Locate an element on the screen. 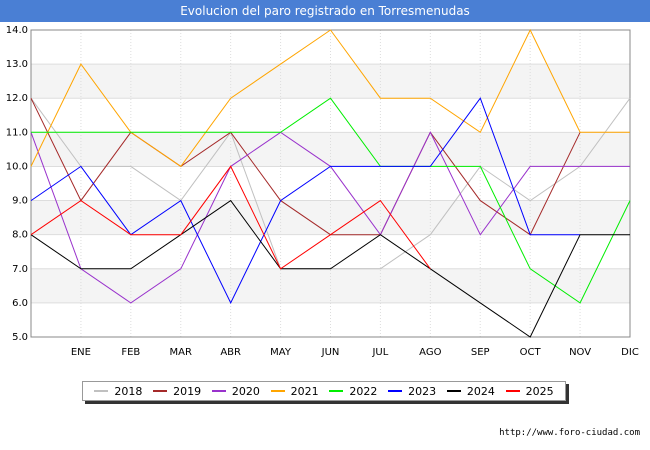 The width and height of the screenshot is (650, 450). x-tick-label: AGO is located at coordinates (430, 352).